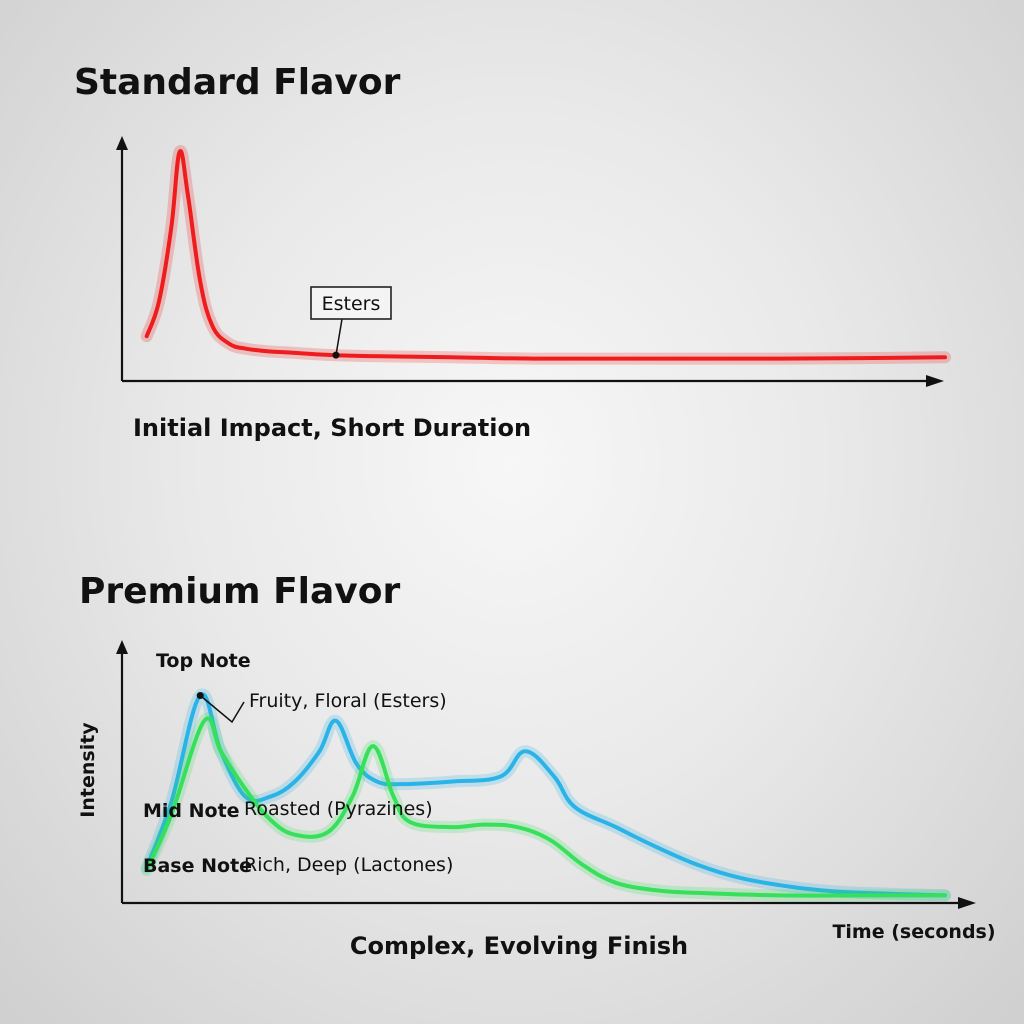 The height and width of the screenshot is (1024, 1024). Describe the element at coordinates (332, 428) in the screenshot. I see `chart-subtitle-standard: Initial Impact, Short Duration` at that location.